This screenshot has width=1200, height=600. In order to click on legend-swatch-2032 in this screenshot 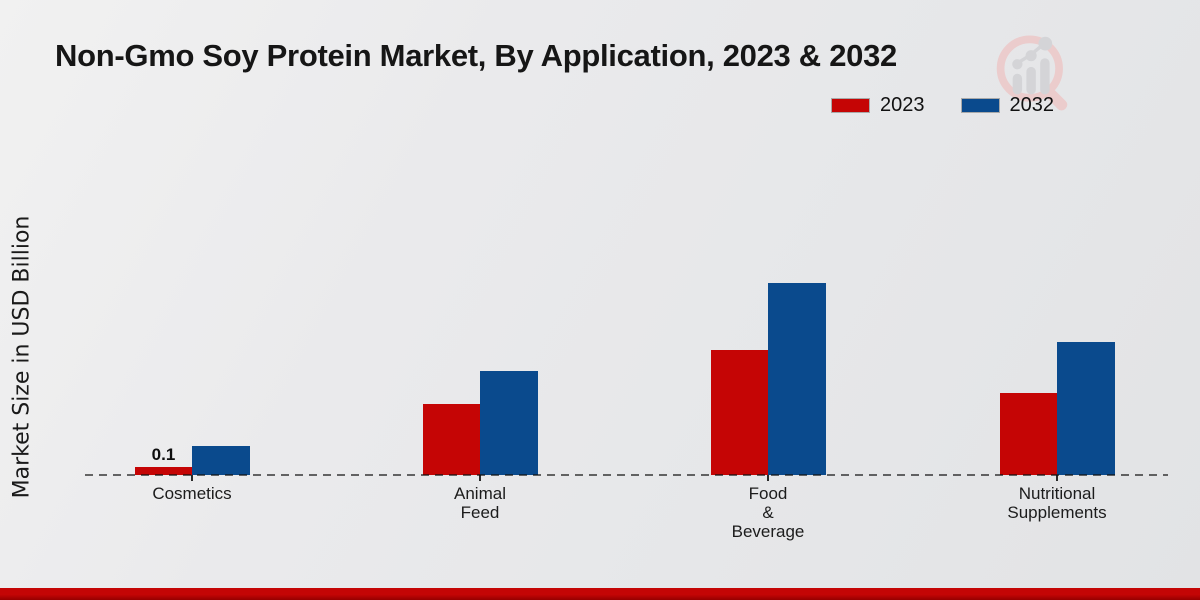, I will do `click(980, 105)`.